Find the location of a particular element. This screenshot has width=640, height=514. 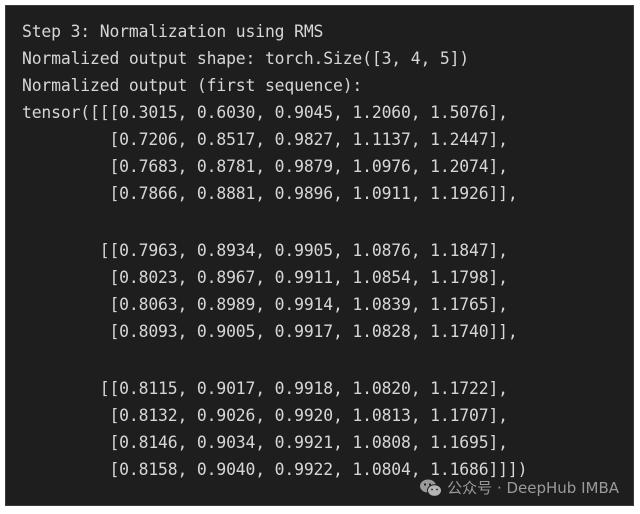

watermark: 公众号 · DeepHub IMBA is located at coordinates (519, 487).